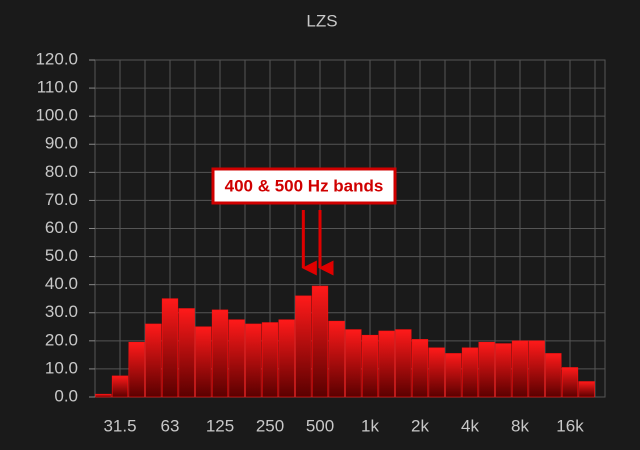 The width and height of the screenshot is (640, 450). Describe the element at coordinates (520, 425) in the screenshot. I see `x-tick-label: 8k` at that location.